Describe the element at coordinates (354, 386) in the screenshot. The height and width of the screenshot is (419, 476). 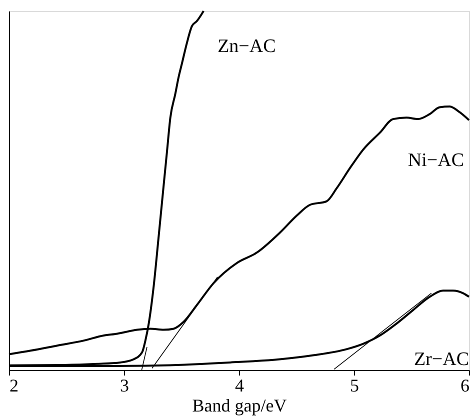
I see `x-tick-label: 5` at that location.